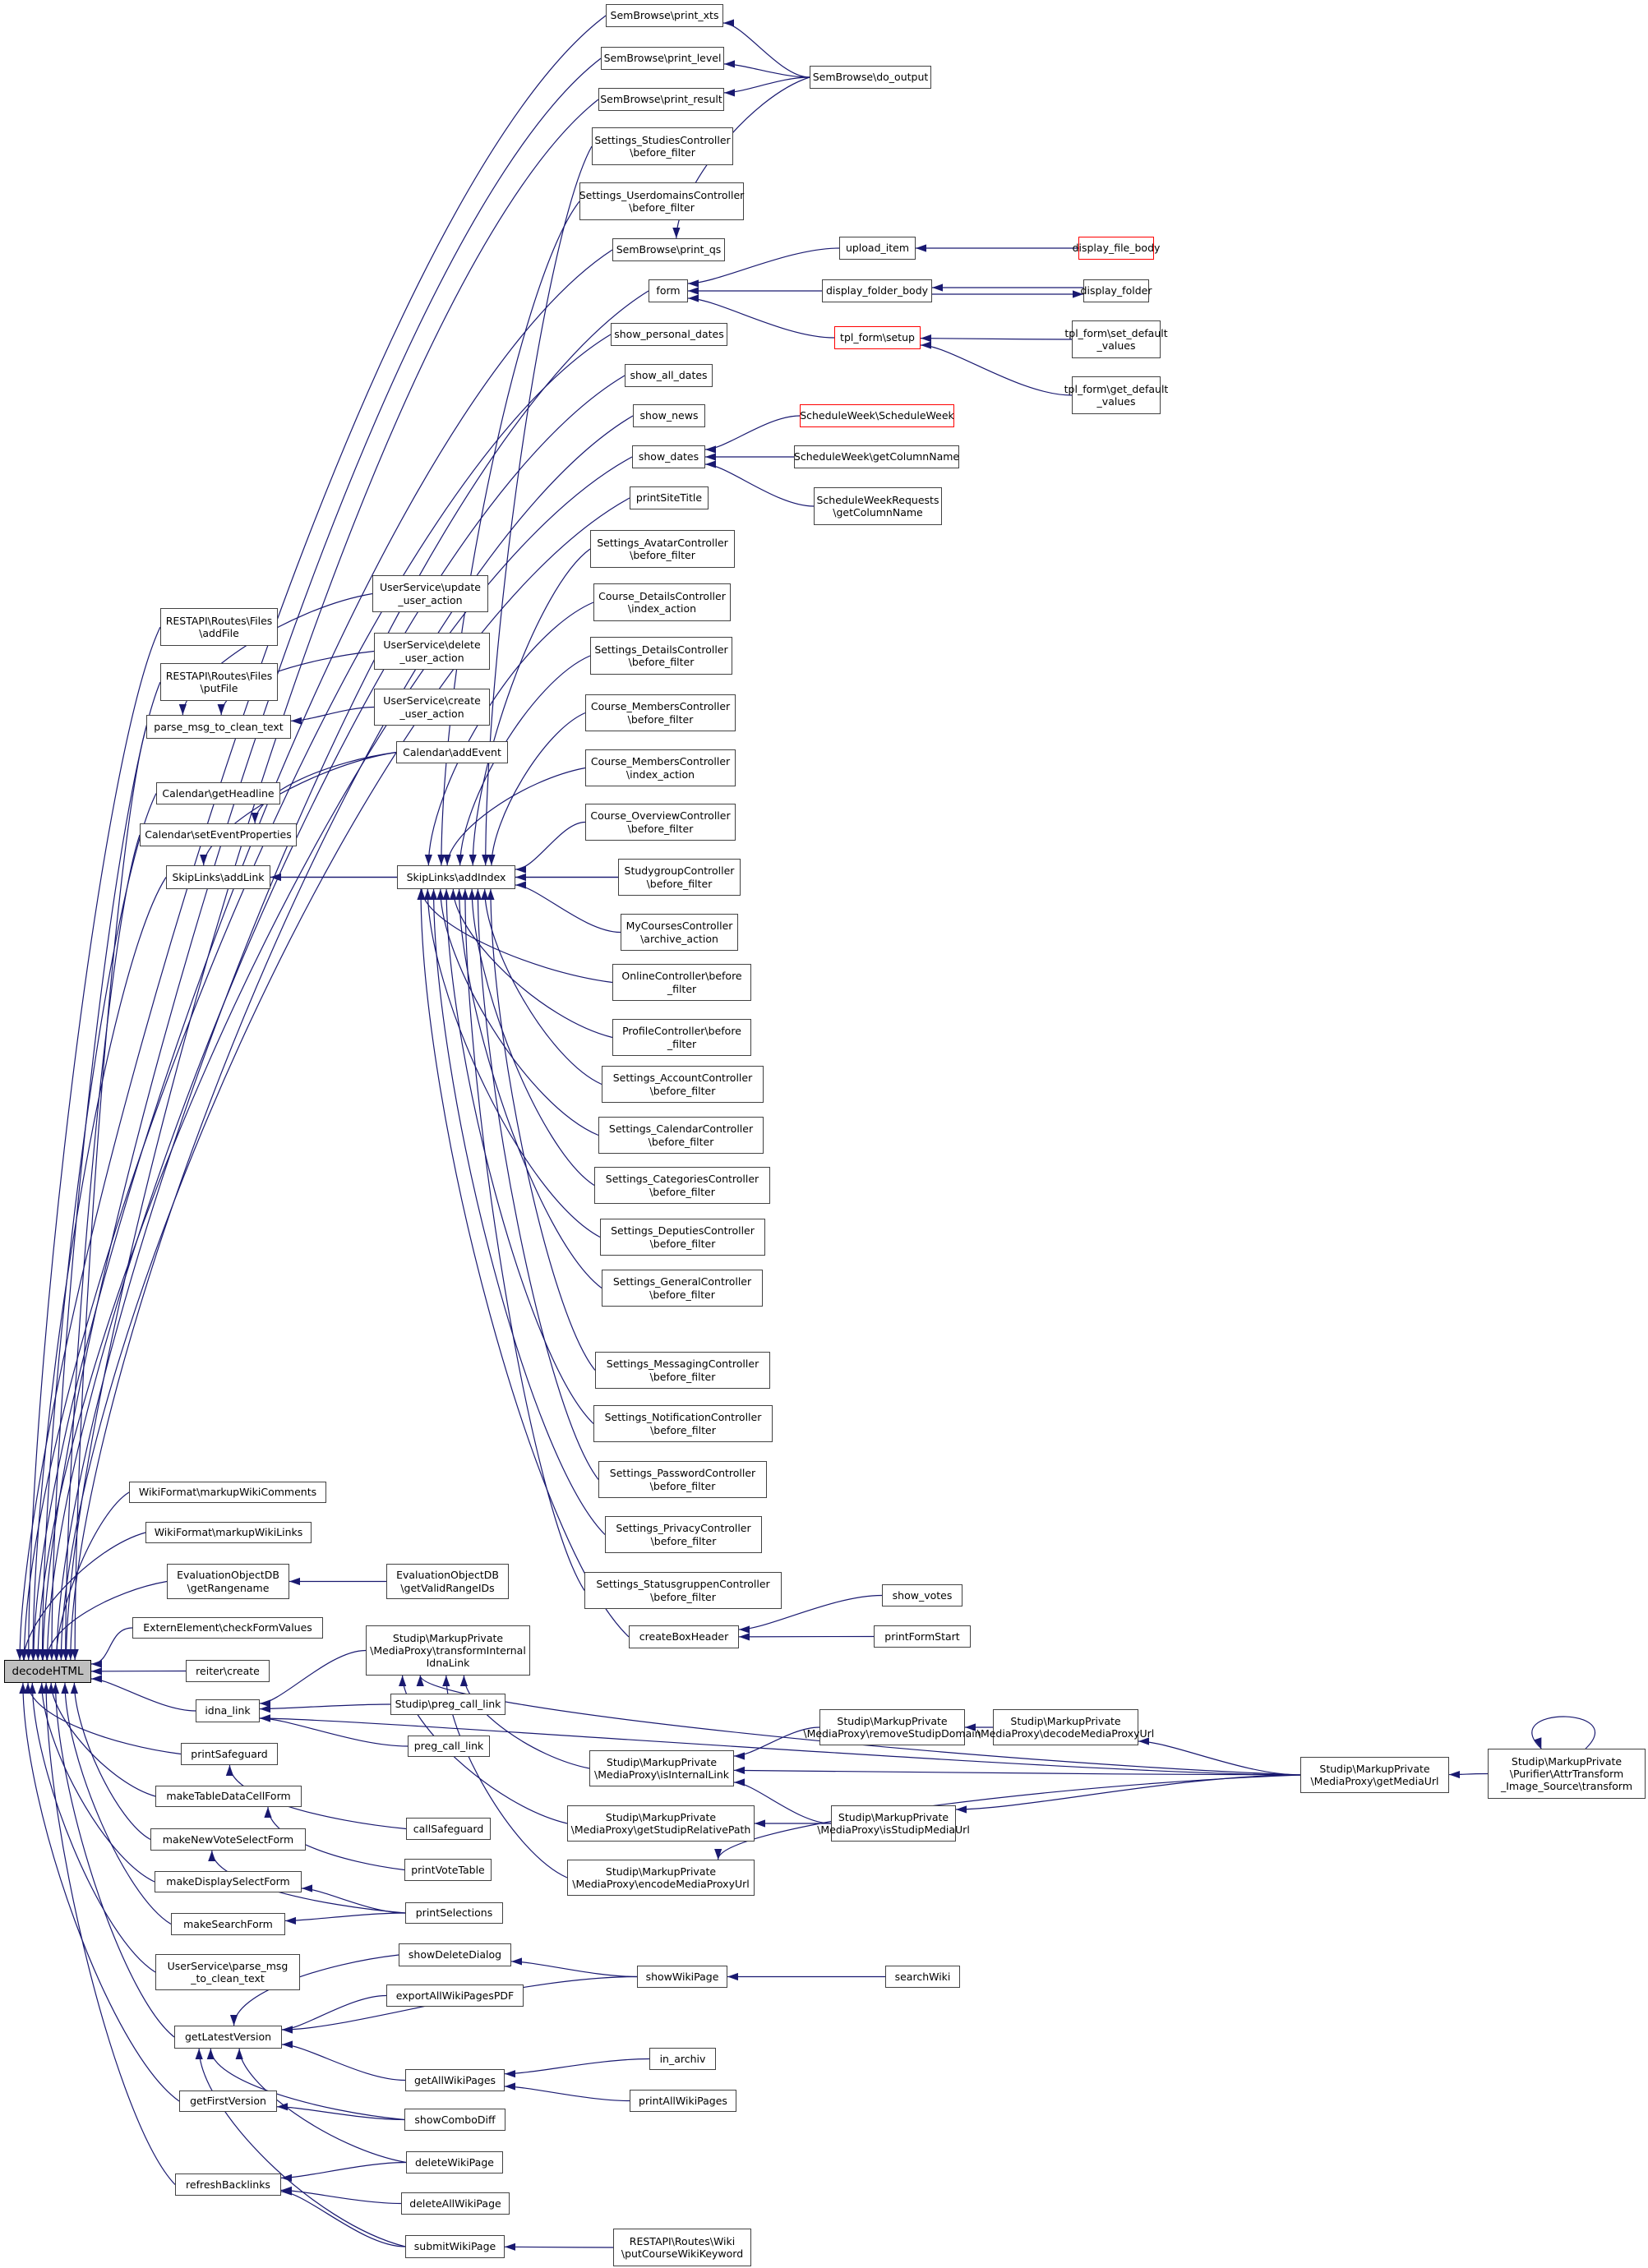 The width and height of the screenshot is (1648, 2268). Describe the element at coordinates (455, 1955) in the screenshot. I see `graph-node-showDeleteDialog: showDeleteDialog` at that location.